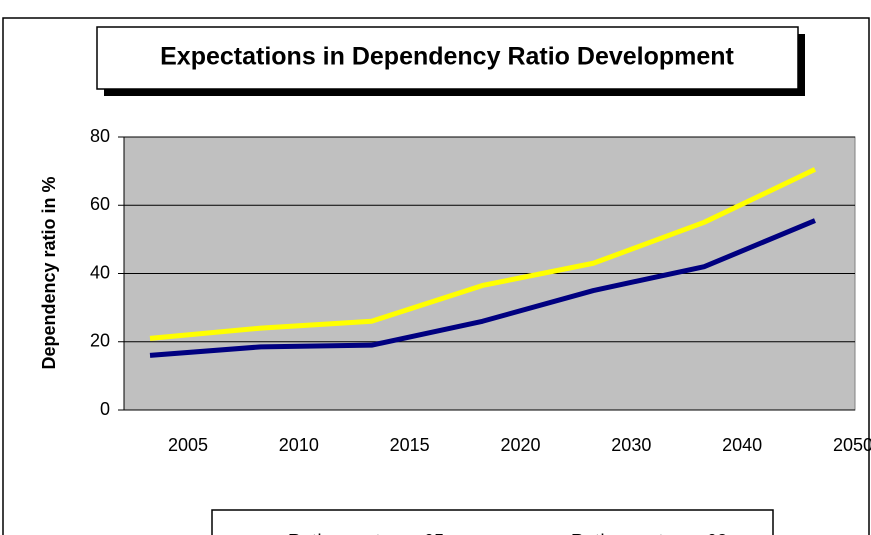 The image size is (871, 535). Describe the element at coordinates (631, 445) in the screenshot. I see `x-tick-label: 2030` at that location.